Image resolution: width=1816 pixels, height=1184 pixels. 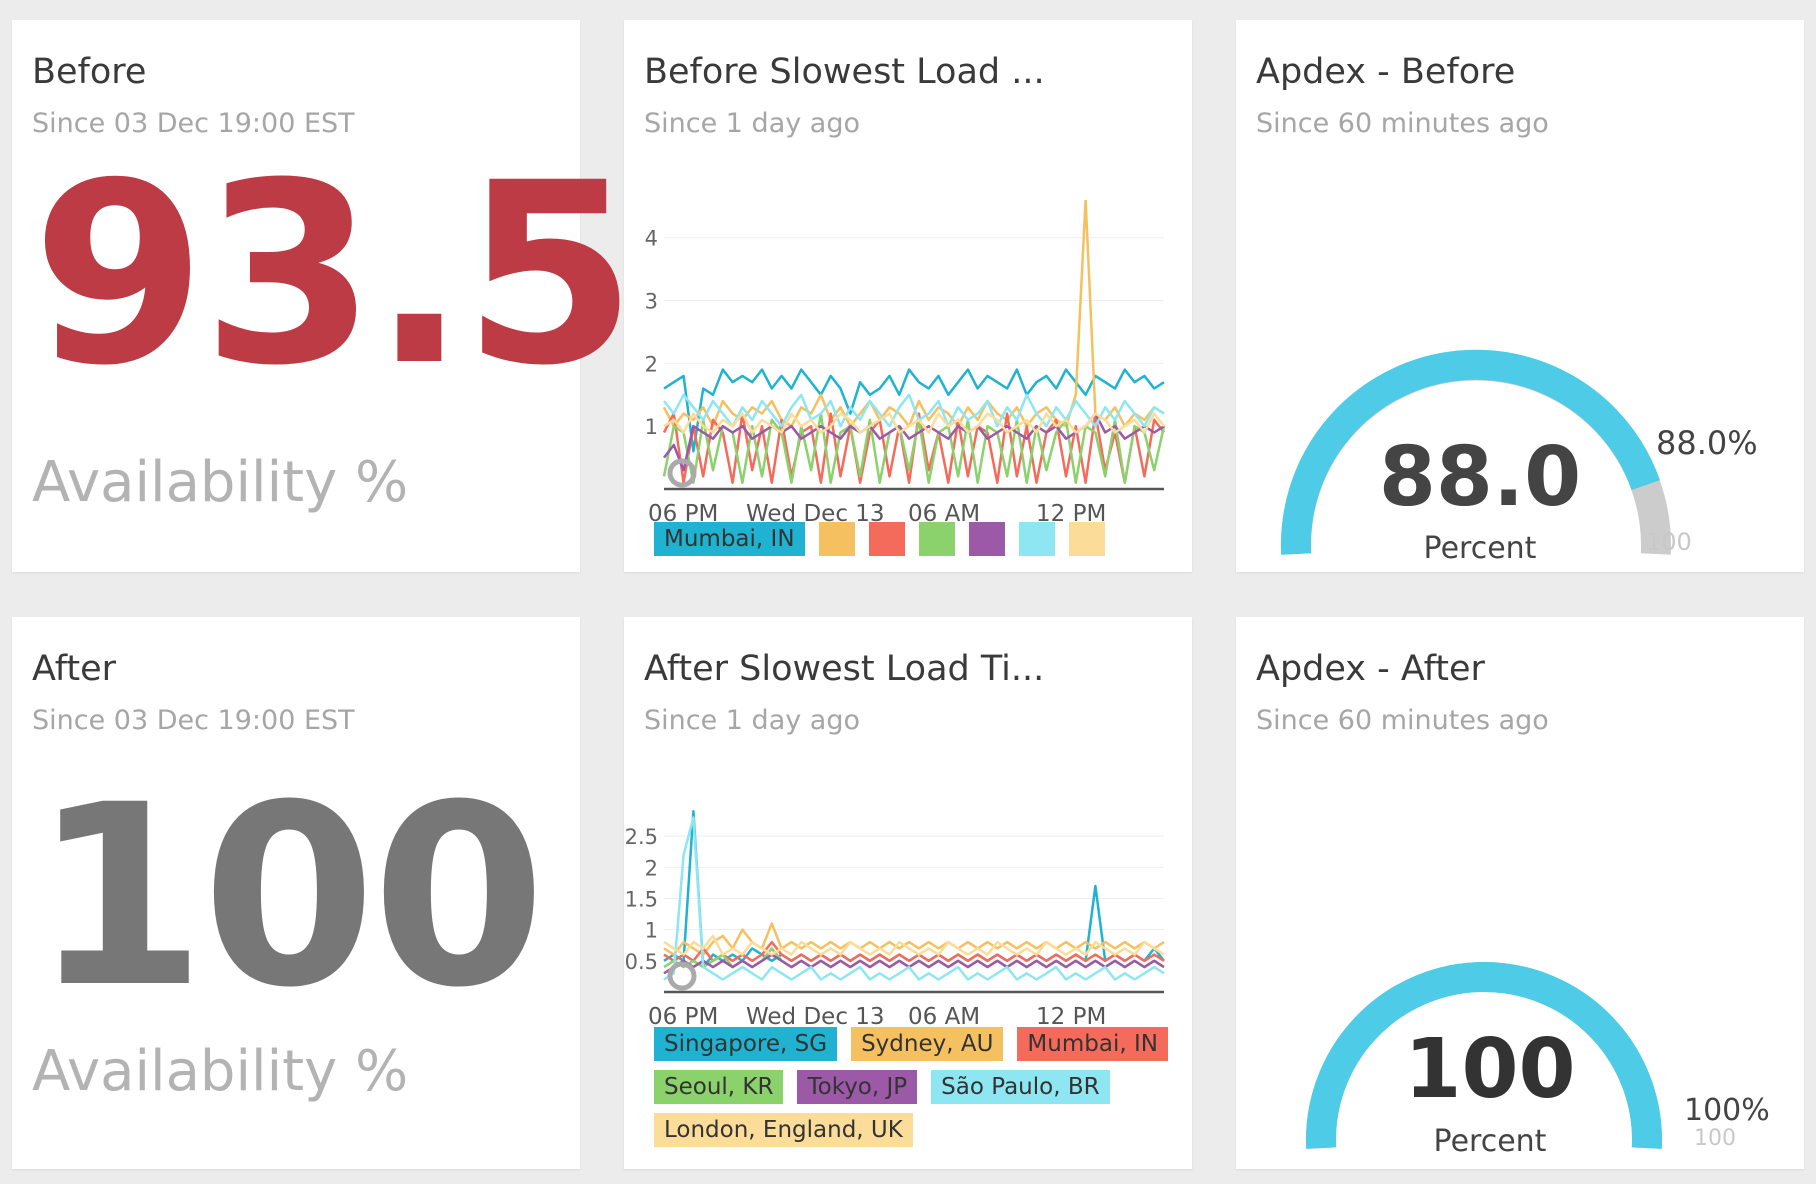 What do you see at coordinates (1071, 1017) in the screenshot?
I see `x-tick-label: 12 PM` at bounding box center [1071, 1017].